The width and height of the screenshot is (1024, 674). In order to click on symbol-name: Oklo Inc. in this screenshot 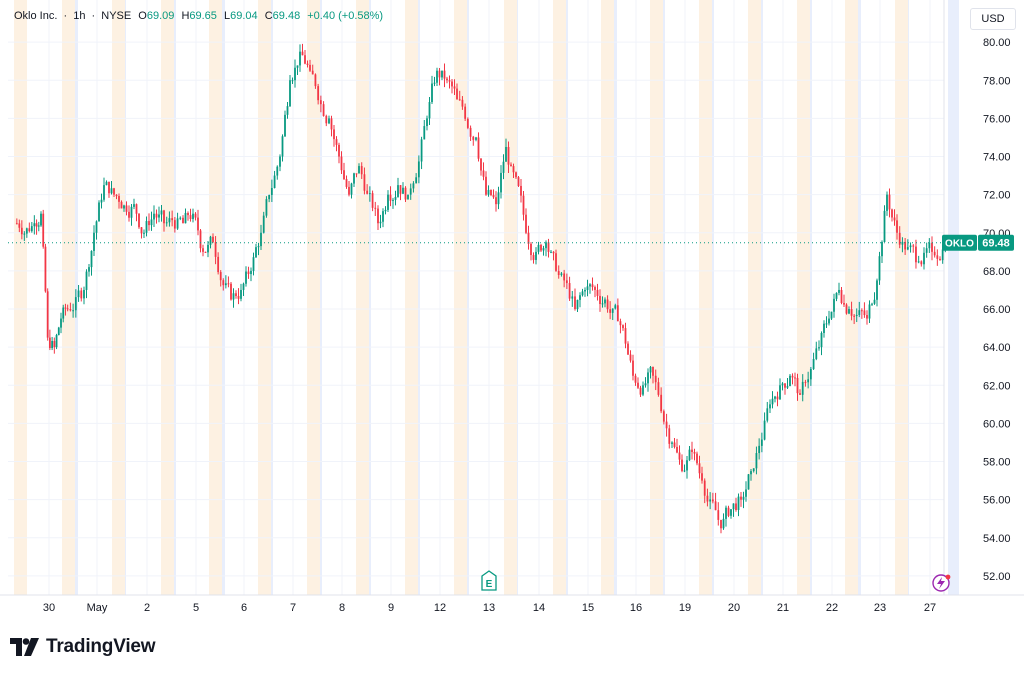, I will do `click(36, 16)`.